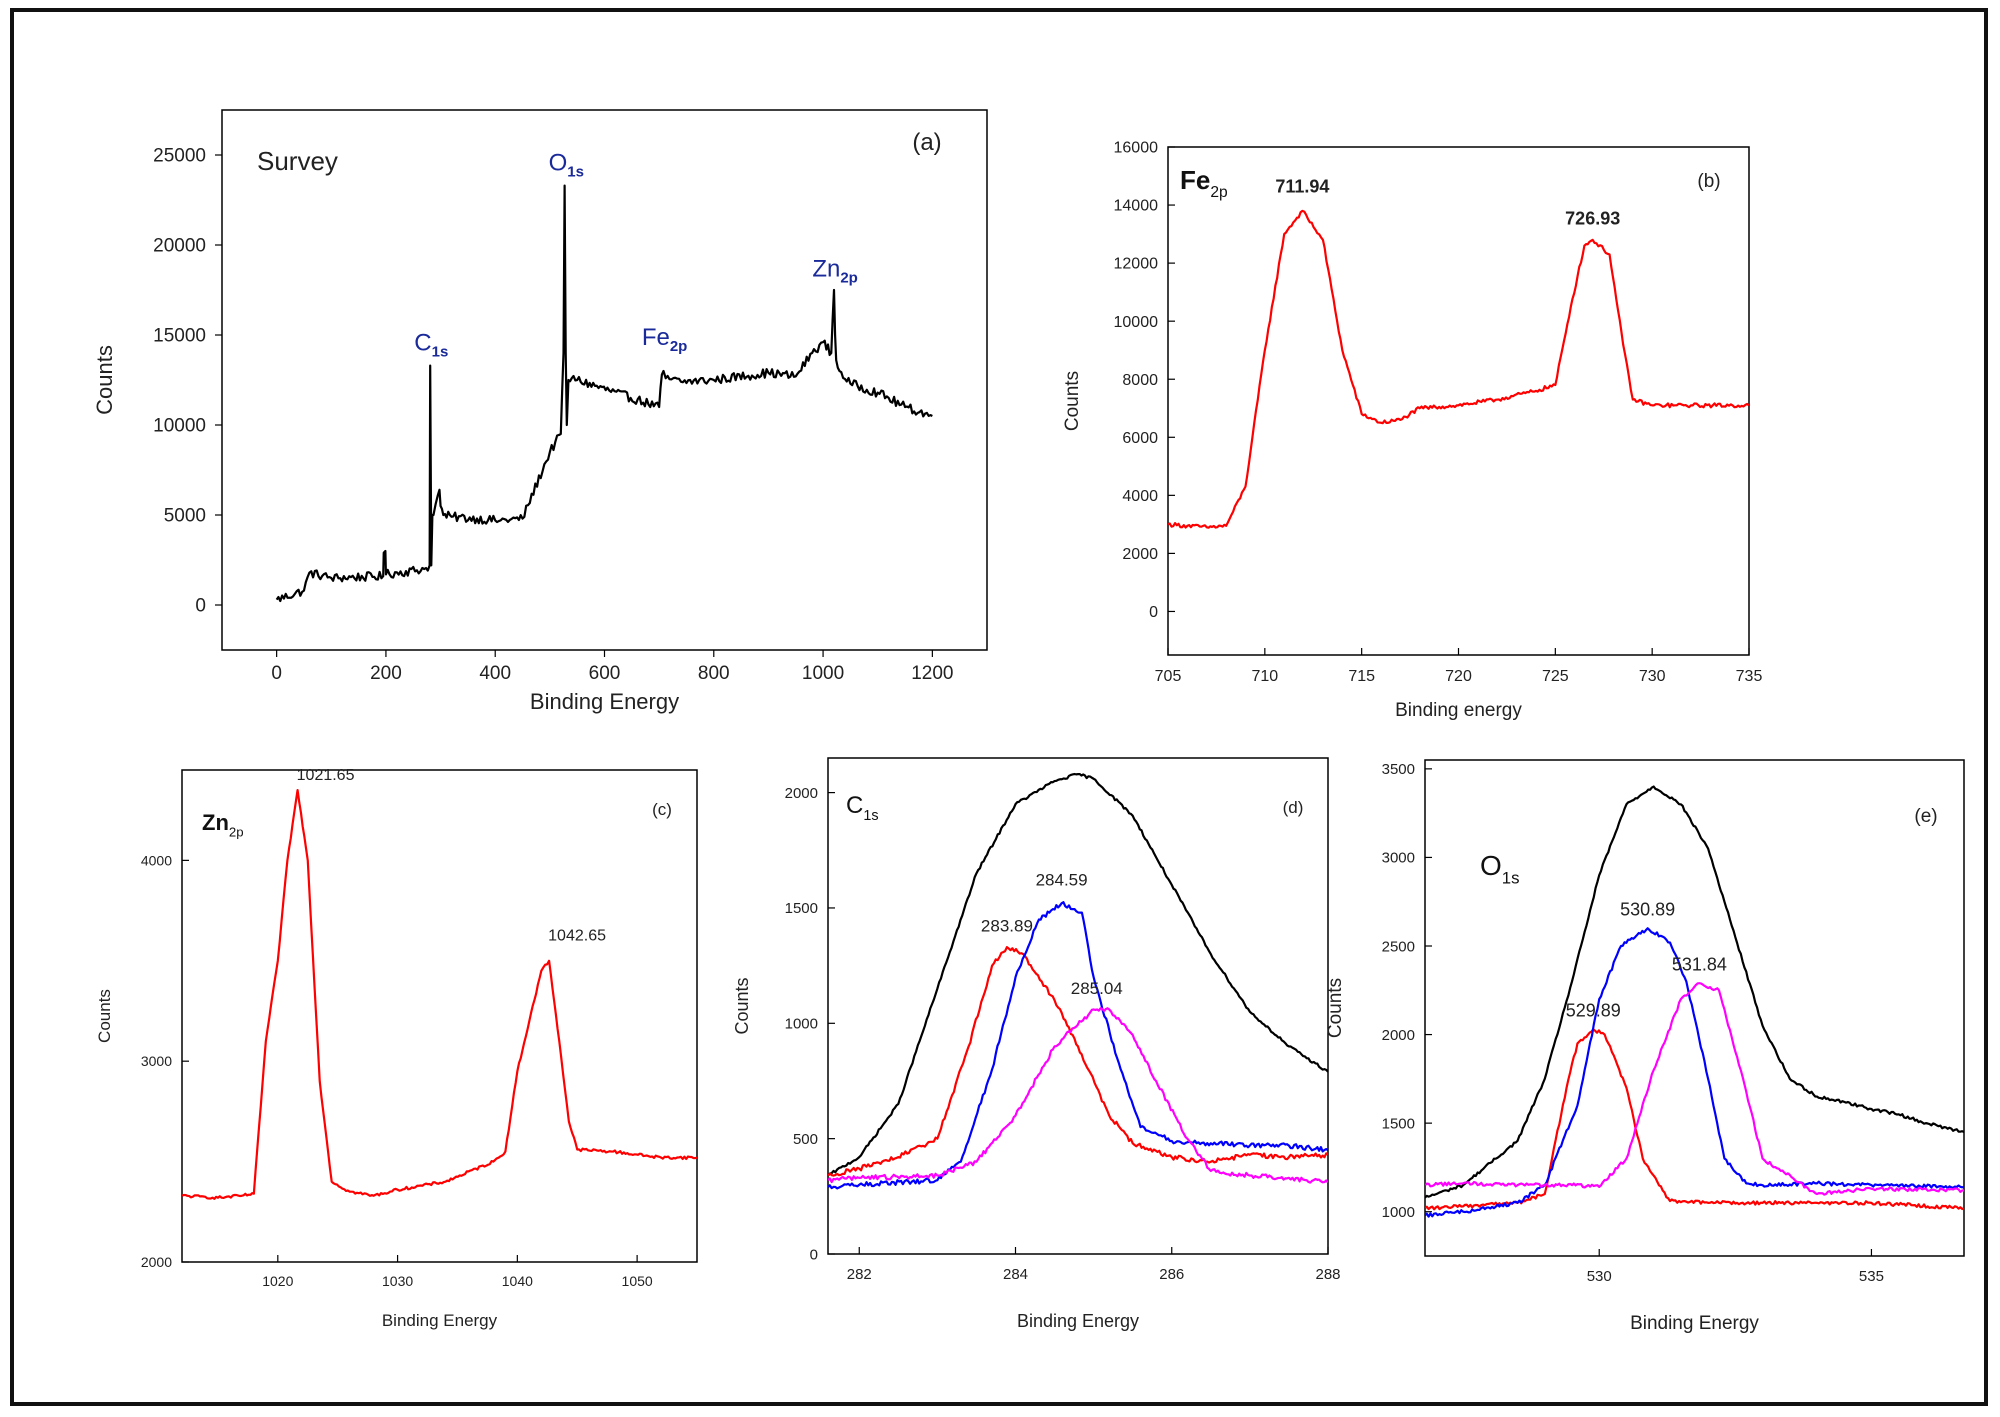  I want to click on x-tick-label: 1200, so click(932, 673).